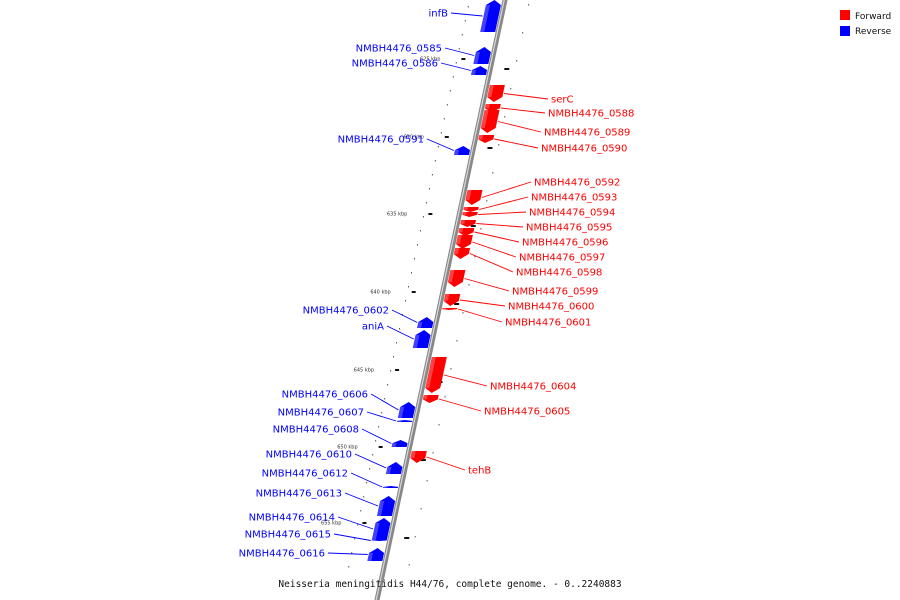 This screenshot has height=600, width=900. I want to click on gene-label-NMBH4476_0586: NMBH4476_0586, so click(395, 64).